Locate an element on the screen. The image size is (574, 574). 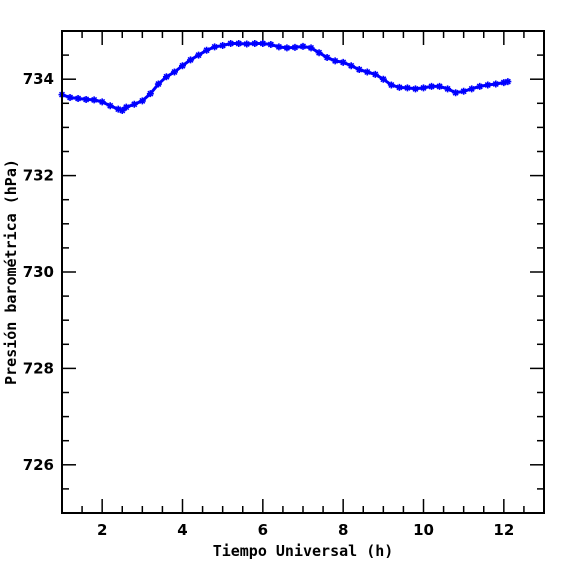
series-layer is located at coordinates (285, 77).